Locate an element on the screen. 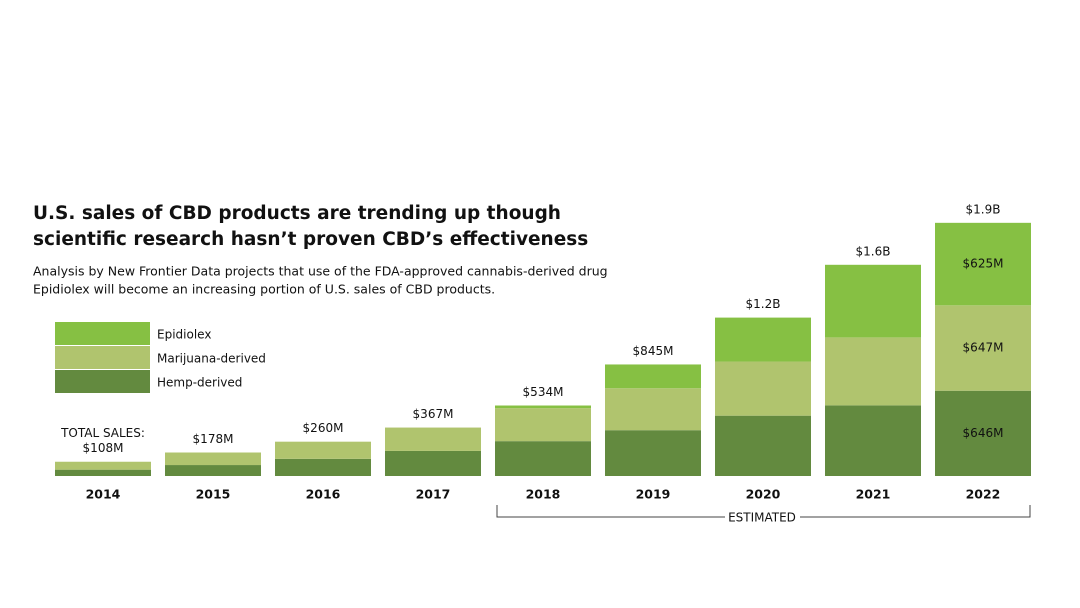 This screenshot has width=1080, height=608. total-label: $845M is located at coordinates (653, 351).